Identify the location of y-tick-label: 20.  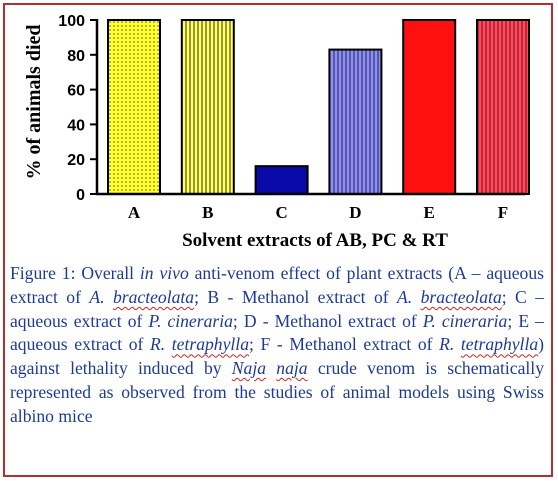
(76, 160).